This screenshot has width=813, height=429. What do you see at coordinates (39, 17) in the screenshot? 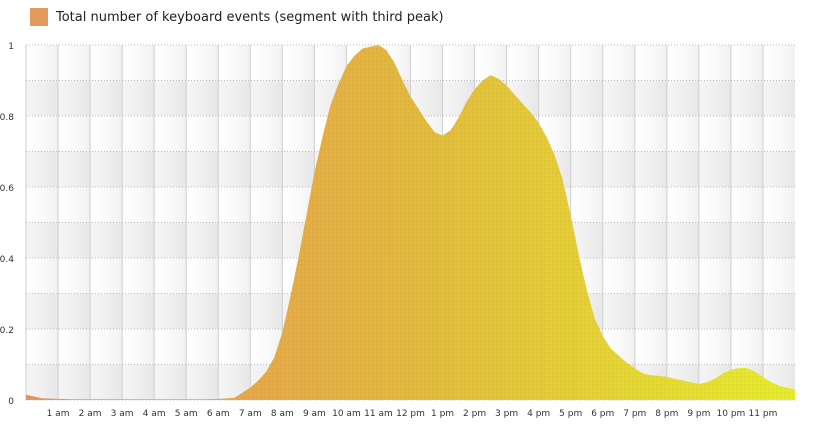
I see `legend-swatch` at bounding box center [39, 17].